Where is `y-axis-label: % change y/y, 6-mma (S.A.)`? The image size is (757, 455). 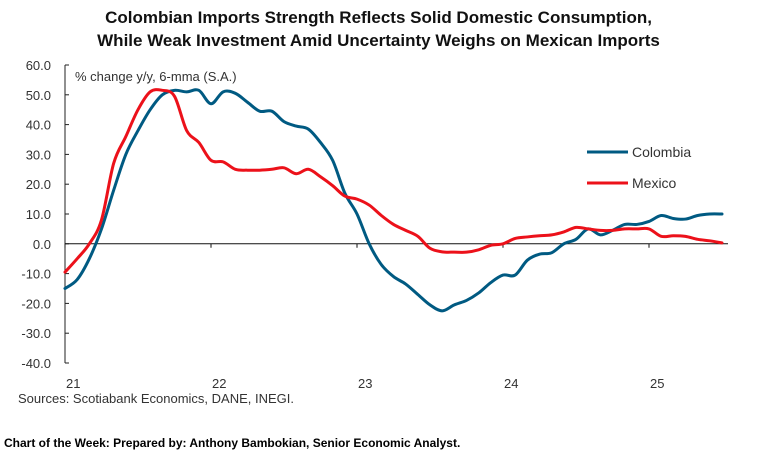 y-axis-label: % change y/y, 6-mma (S.A.) is located at coordinates (156, 76).